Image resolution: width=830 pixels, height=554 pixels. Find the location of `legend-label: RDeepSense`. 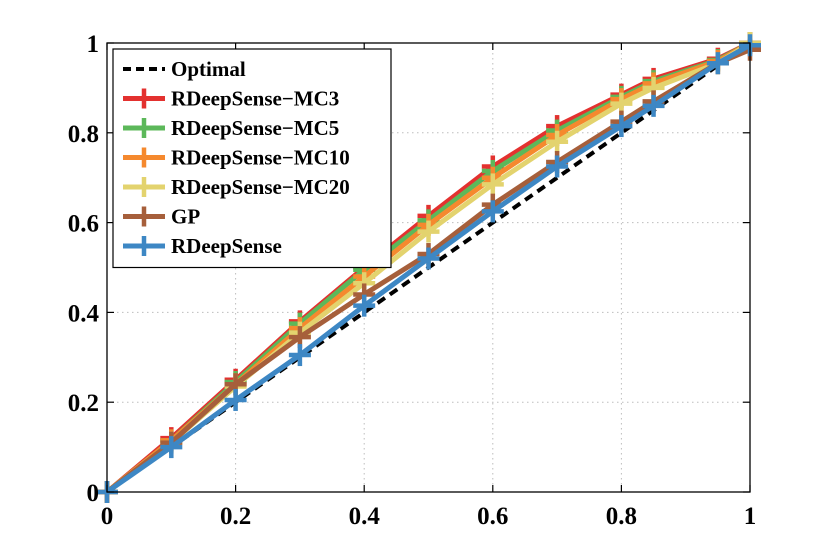

legend-label: RDeepSense is located at coordinates (226, 246).